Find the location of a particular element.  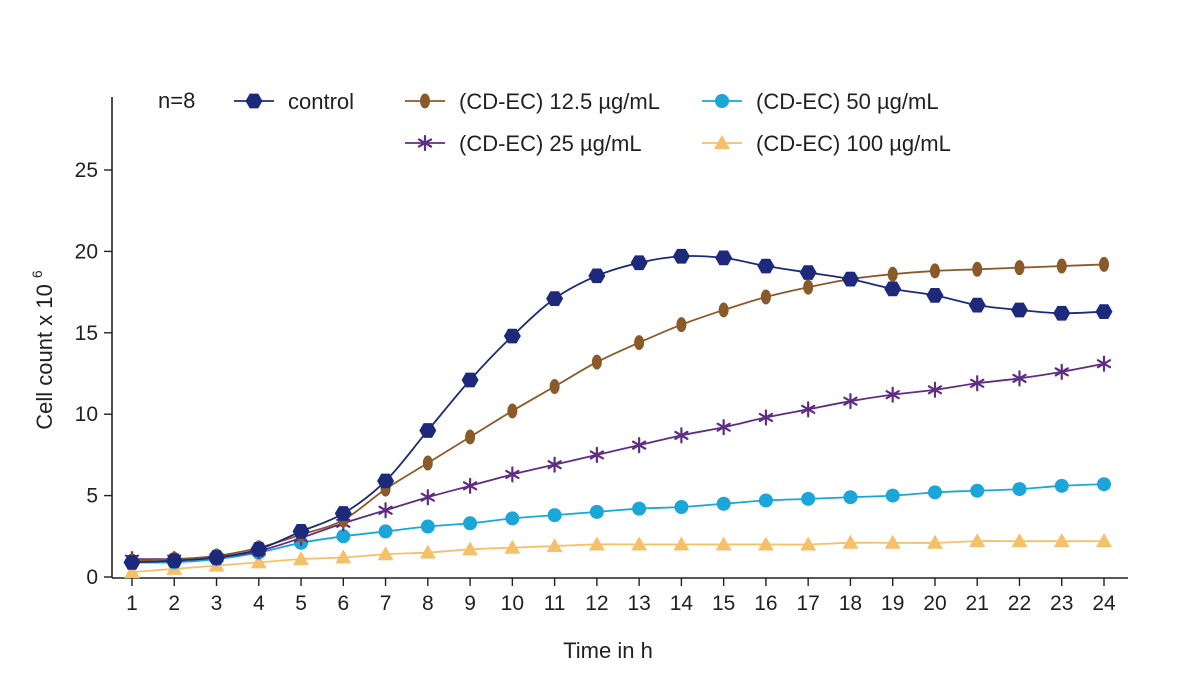

y-tick-label: 5 is located at coordinates (92, 496).